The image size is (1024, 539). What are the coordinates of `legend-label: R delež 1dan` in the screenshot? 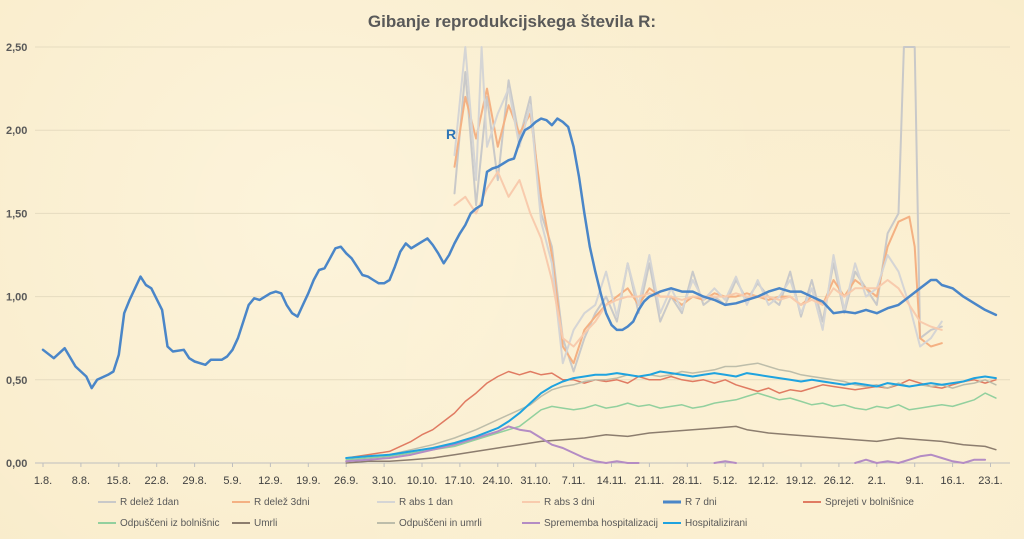 It's located at (149, 502).